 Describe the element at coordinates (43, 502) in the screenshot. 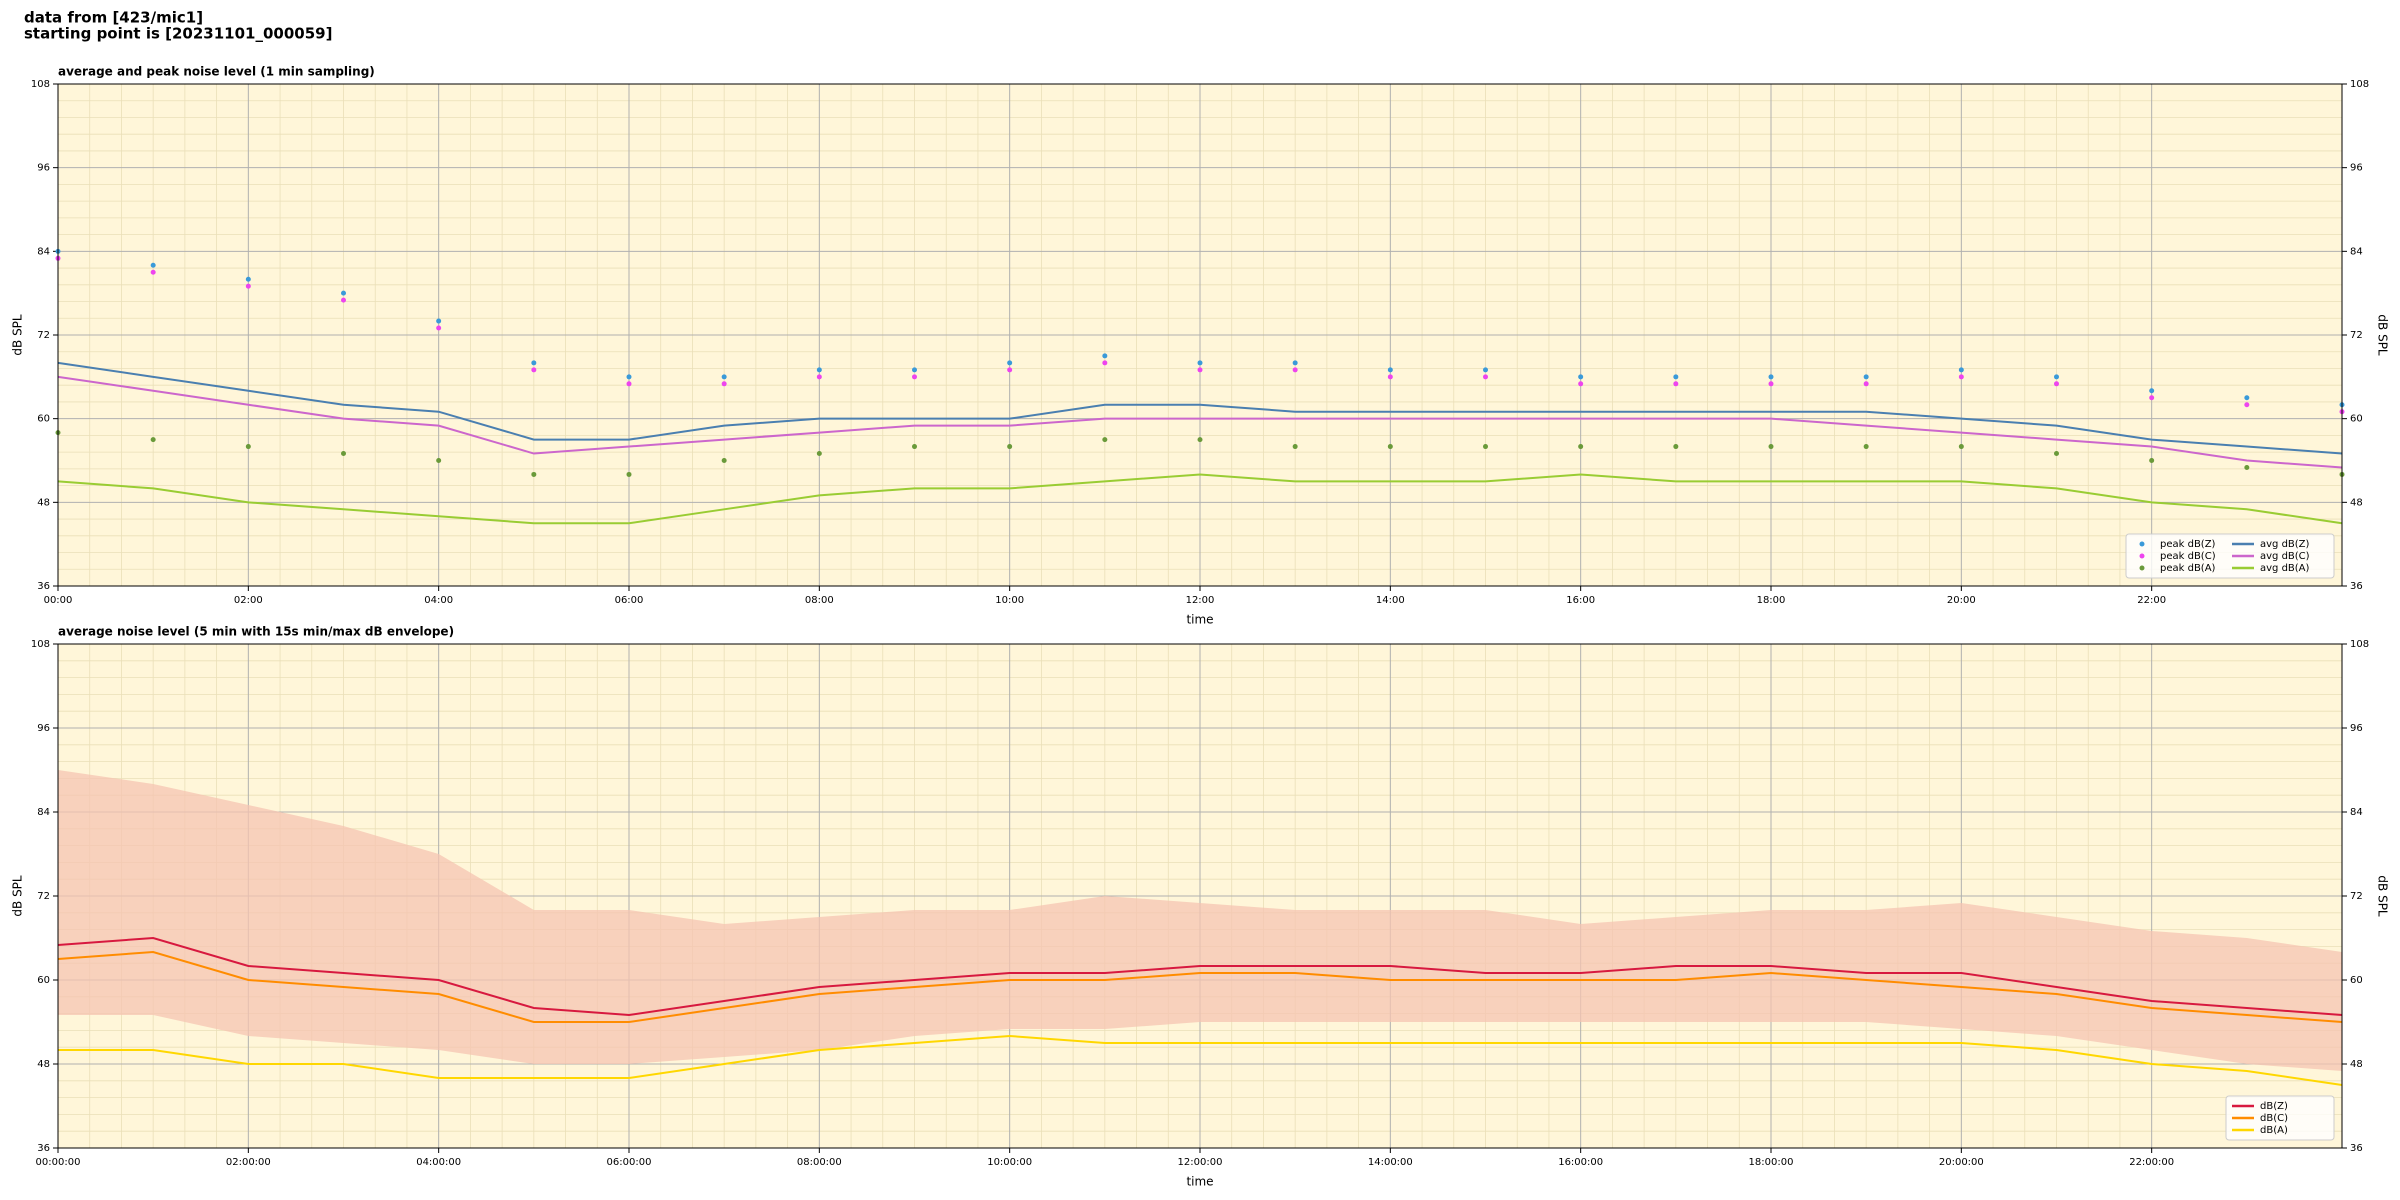

I see `y-tick-label: 48` at that location.